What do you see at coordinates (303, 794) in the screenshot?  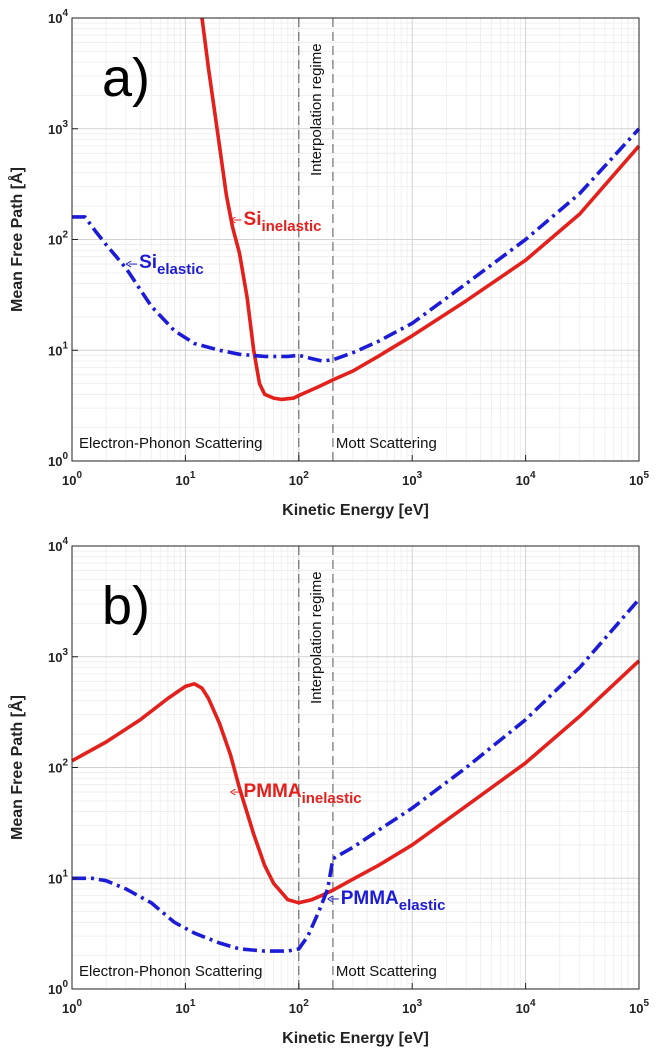 I see `annotation-label-inelastic: PMMAinelastic` at bounding box center [303, 794].